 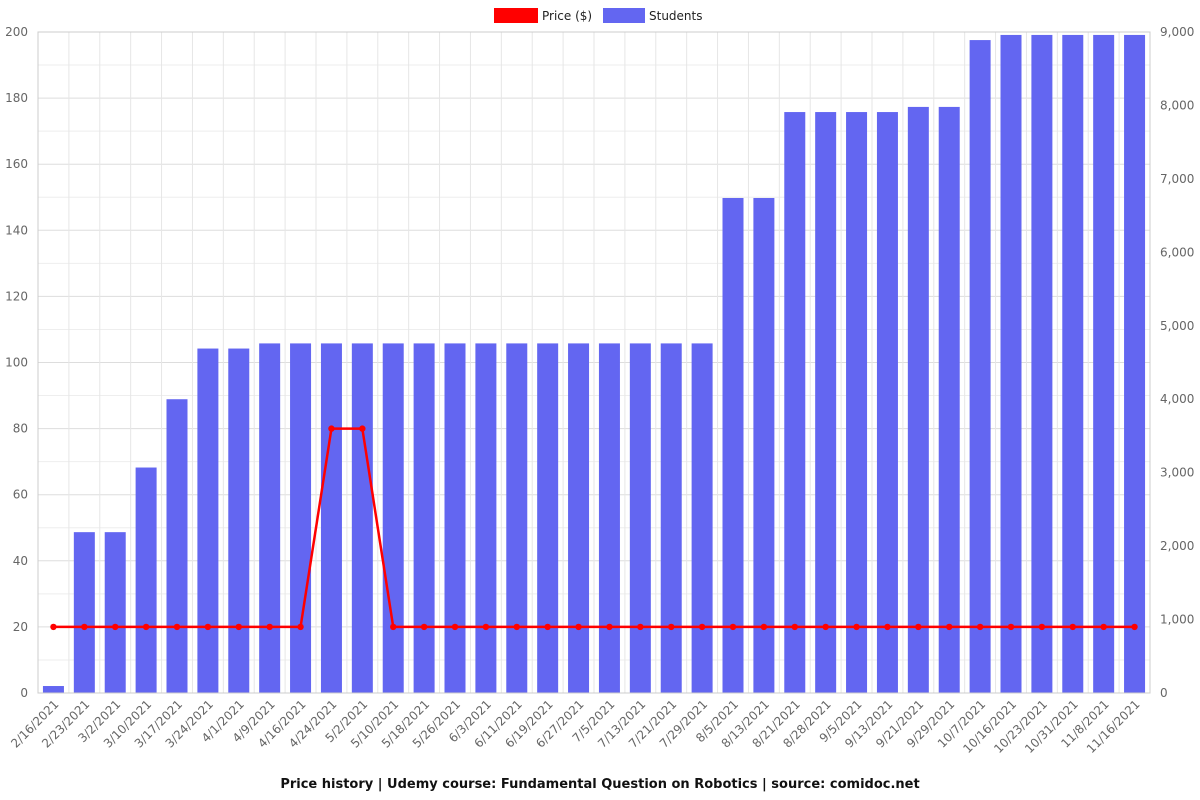 What do you see at coordinates (1164, 693) in the screenshot?
I see `y-right-tick-label: 0` at bounding box center [1164, 693].